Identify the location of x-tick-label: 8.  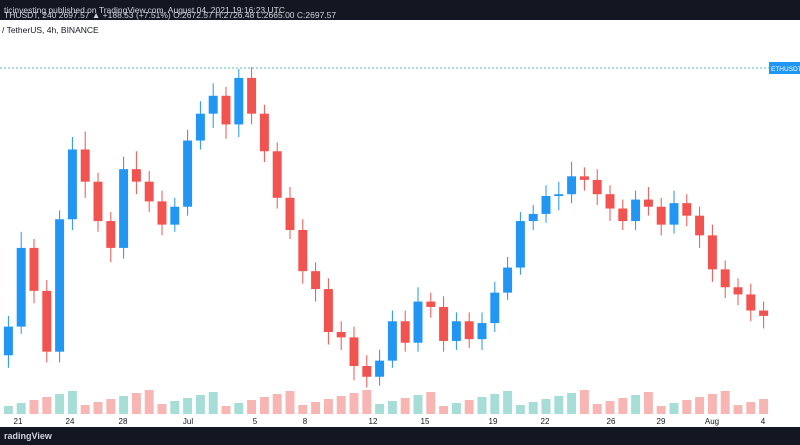
(305, 421).